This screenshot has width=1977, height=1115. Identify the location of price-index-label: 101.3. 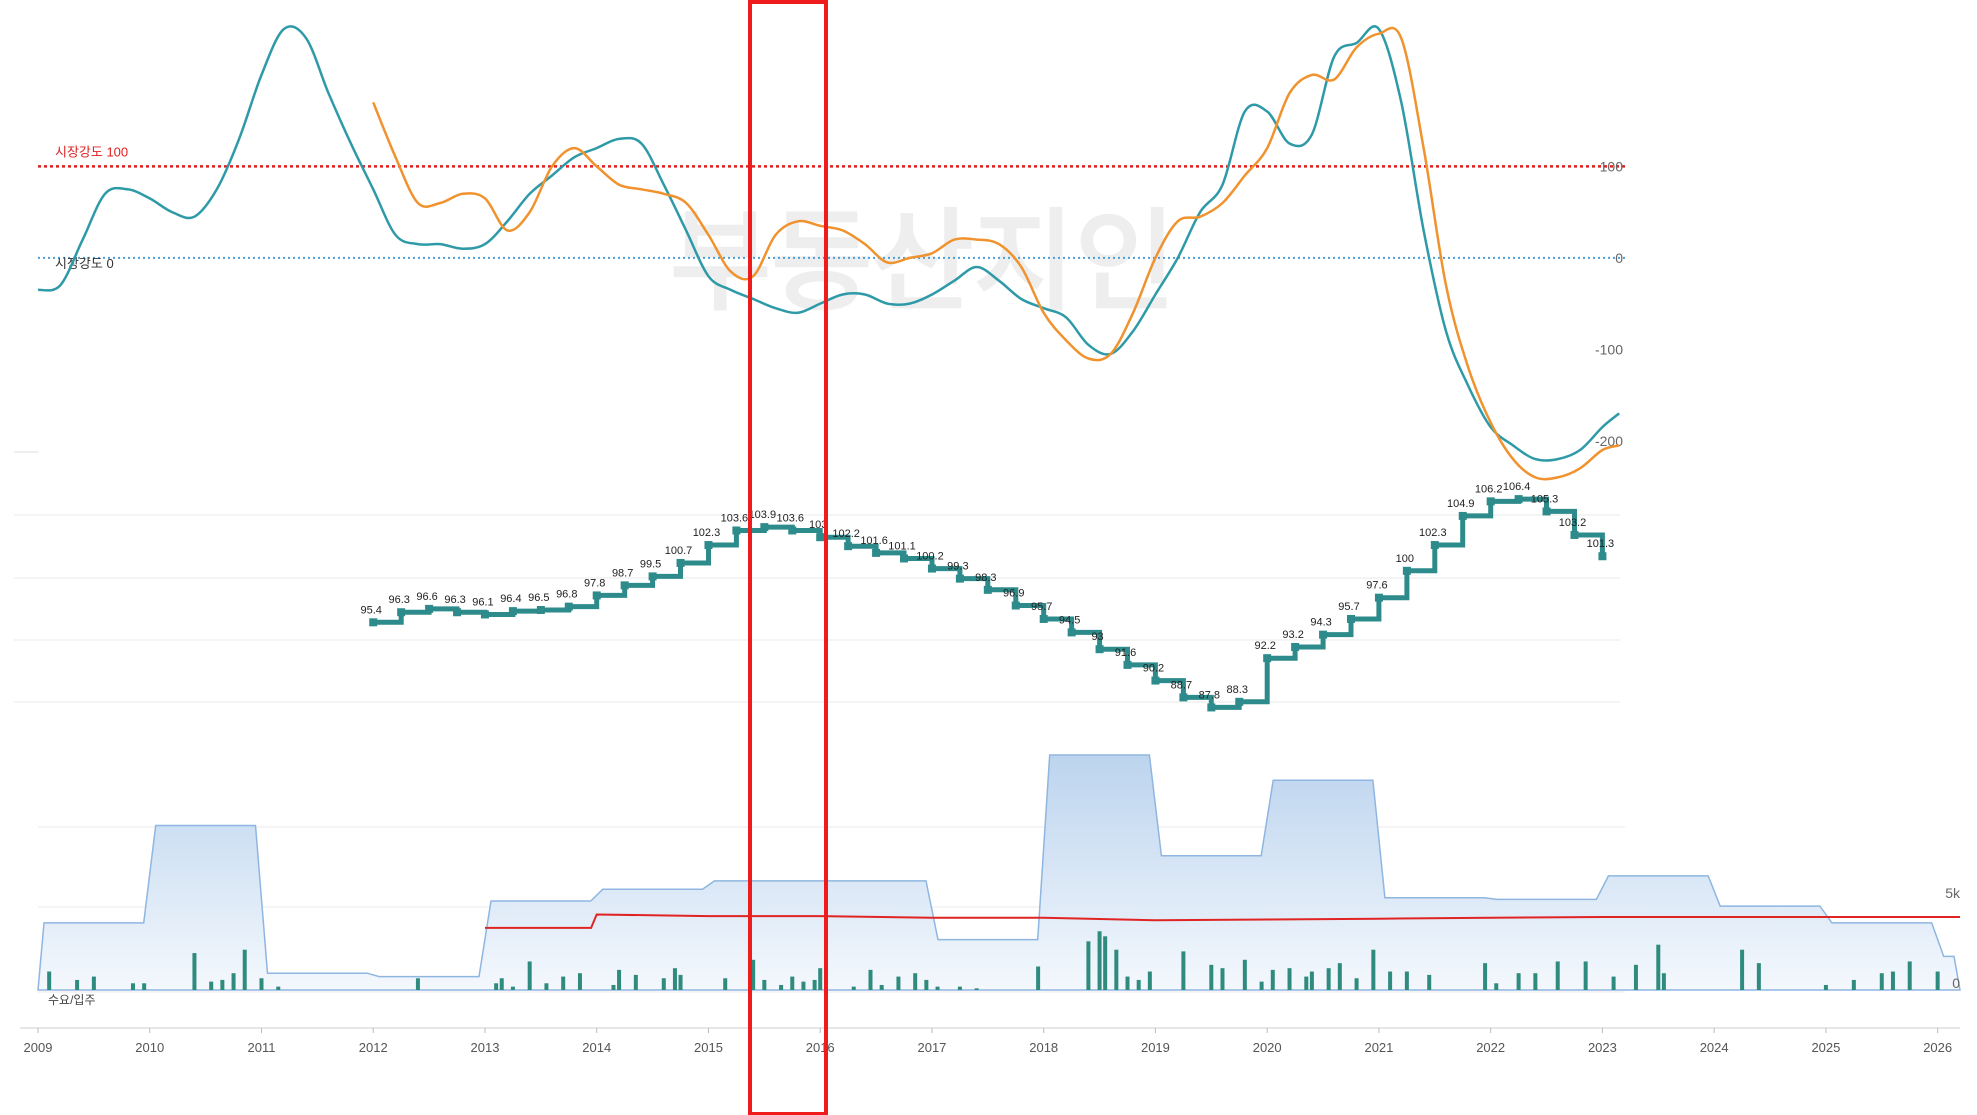
(1601, 544).